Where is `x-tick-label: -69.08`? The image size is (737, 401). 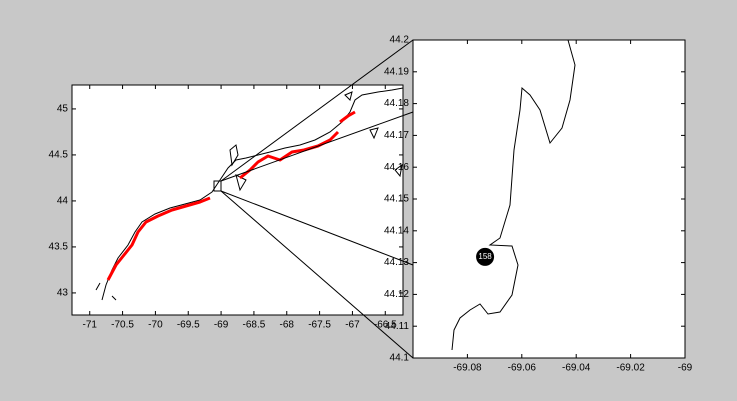
x-tick-label: -69.08 is located at coordinates (467, 368).